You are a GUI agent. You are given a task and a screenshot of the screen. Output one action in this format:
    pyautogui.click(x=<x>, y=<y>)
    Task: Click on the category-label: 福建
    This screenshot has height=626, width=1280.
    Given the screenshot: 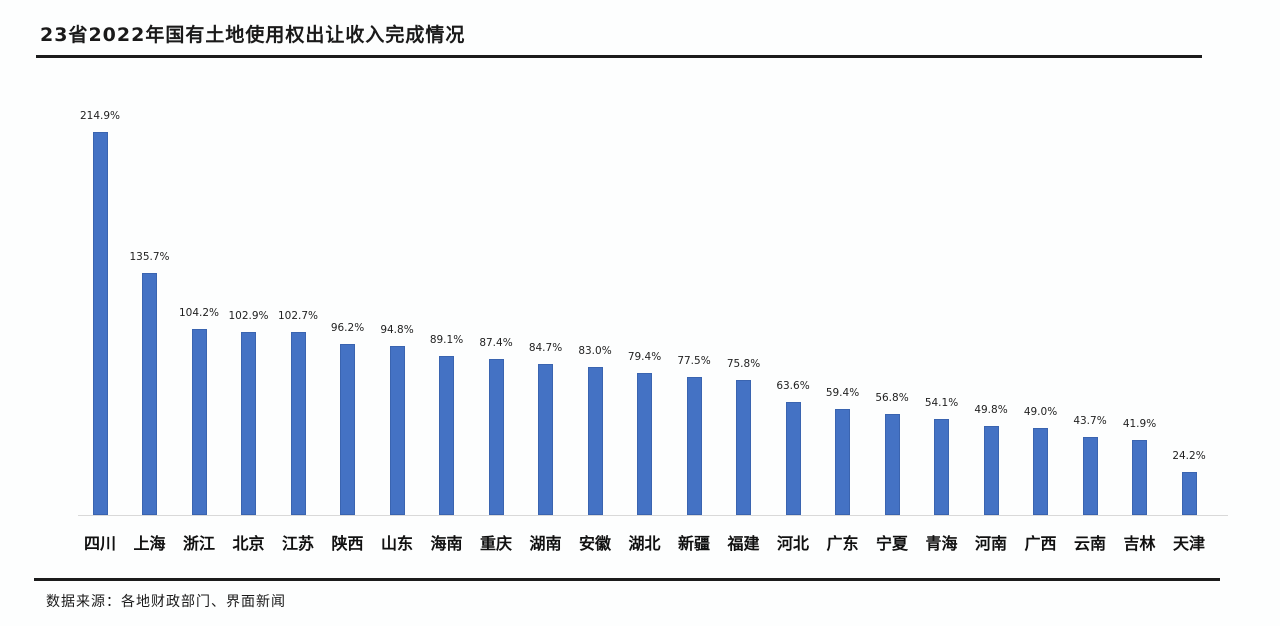 What is the action you would take?
    pyautogui.click(x=743, y=543)
    